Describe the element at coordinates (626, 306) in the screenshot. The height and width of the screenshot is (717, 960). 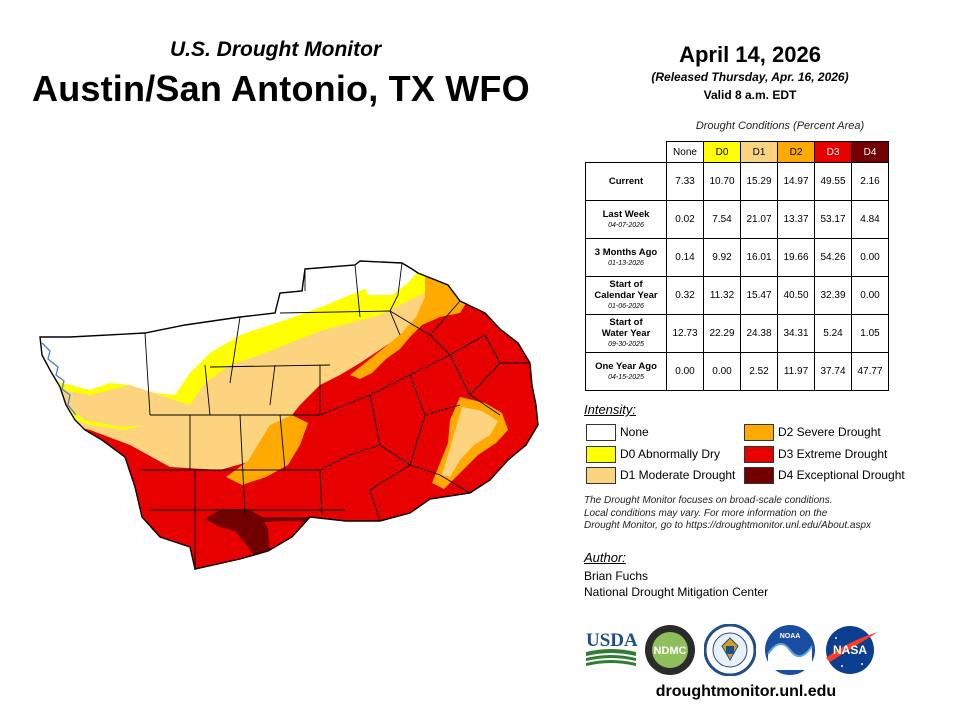
I see `row-date: 01-06-2026` at that location.